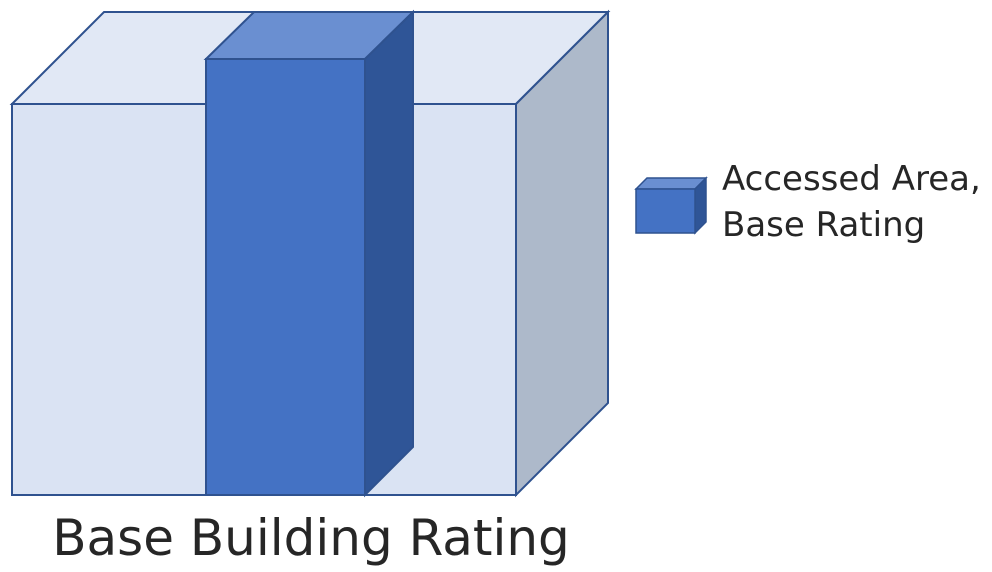  What do you see at coordinates (853, 202) in the screenshot?
I see `legend-label: Accessed Area, Base Rating` at bounding box center [853, 202].